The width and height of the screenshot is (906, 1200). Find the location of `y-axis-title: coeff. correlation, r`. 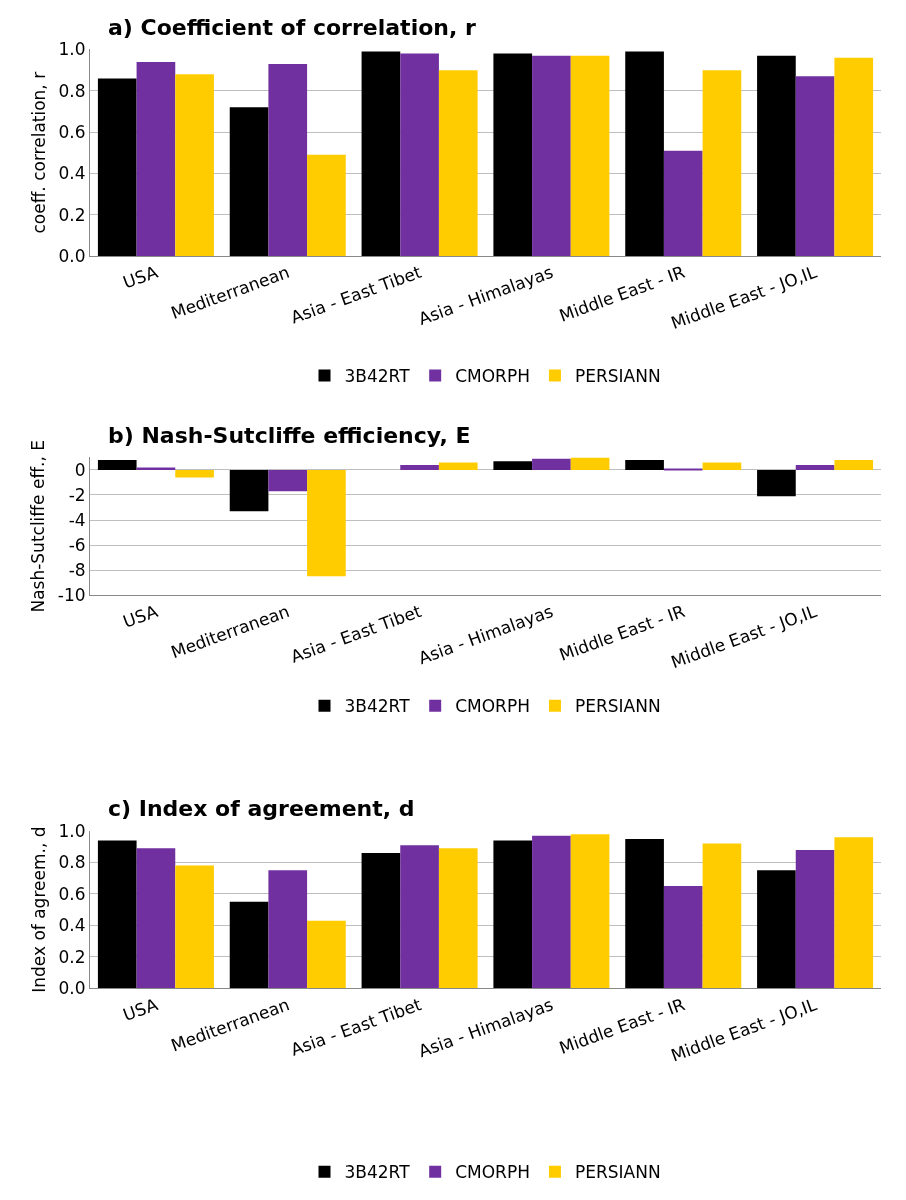

y-axis-title: coeff. correlation, r is located at coordinates (39, 152).